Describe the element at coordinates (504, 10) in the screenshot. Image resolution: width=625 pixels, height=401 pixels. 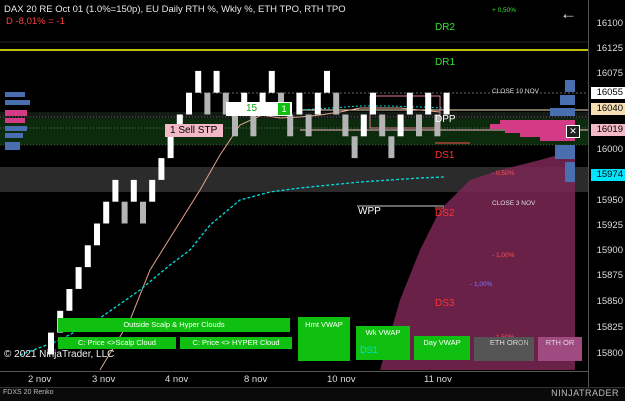
I see `pct-plus-050: + 0,50%` at that location.